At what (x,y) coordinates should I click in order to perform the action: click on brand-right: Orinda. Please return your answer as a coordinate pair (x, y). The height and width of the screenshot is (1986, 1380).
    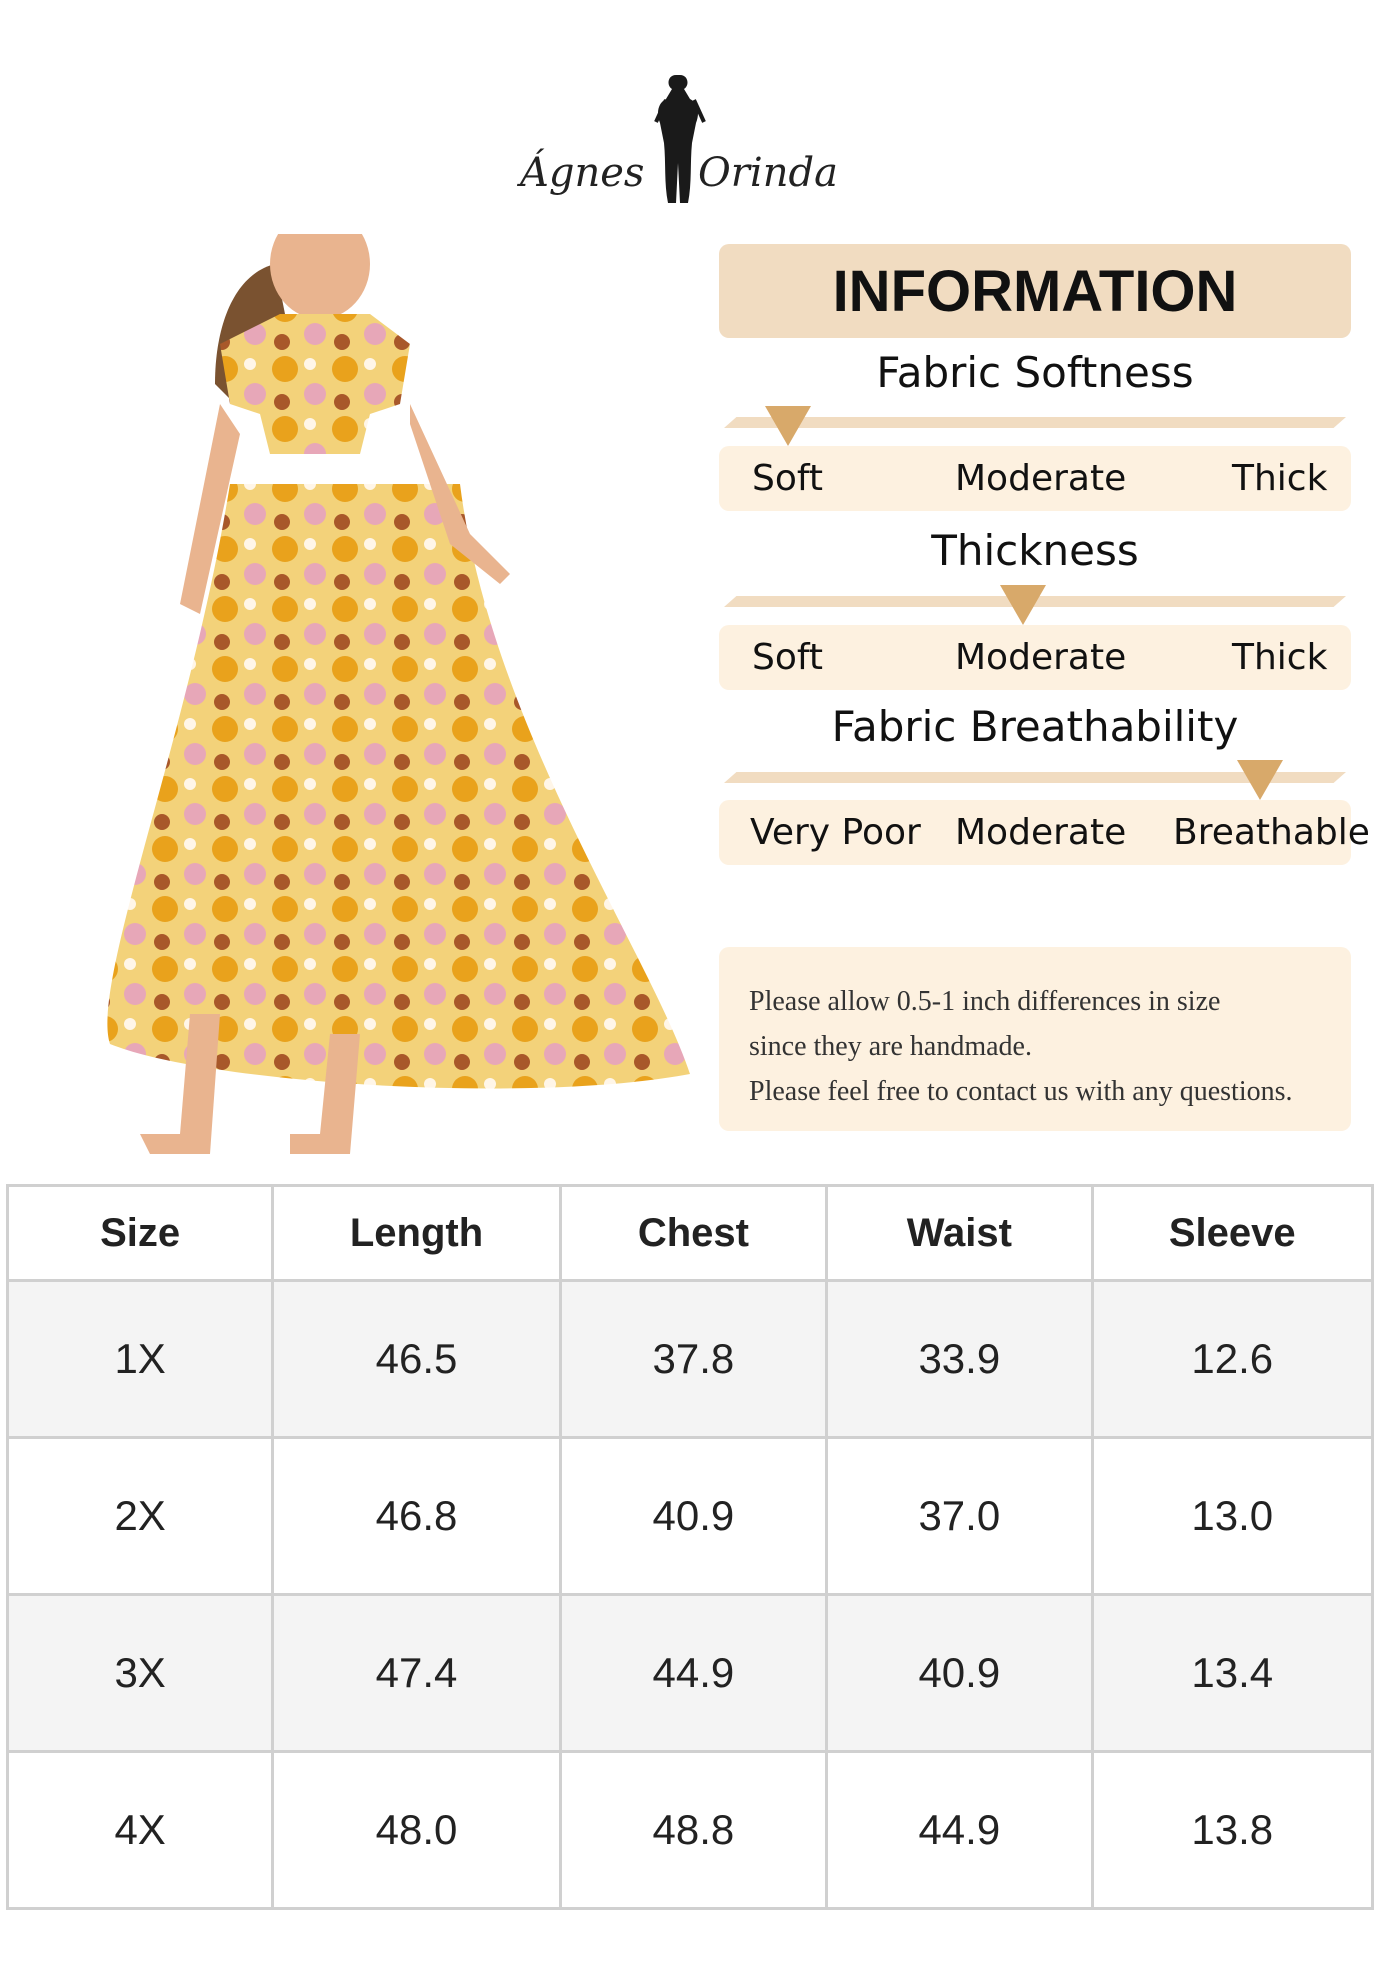
    Looking at the image, I should click on (768, 173).